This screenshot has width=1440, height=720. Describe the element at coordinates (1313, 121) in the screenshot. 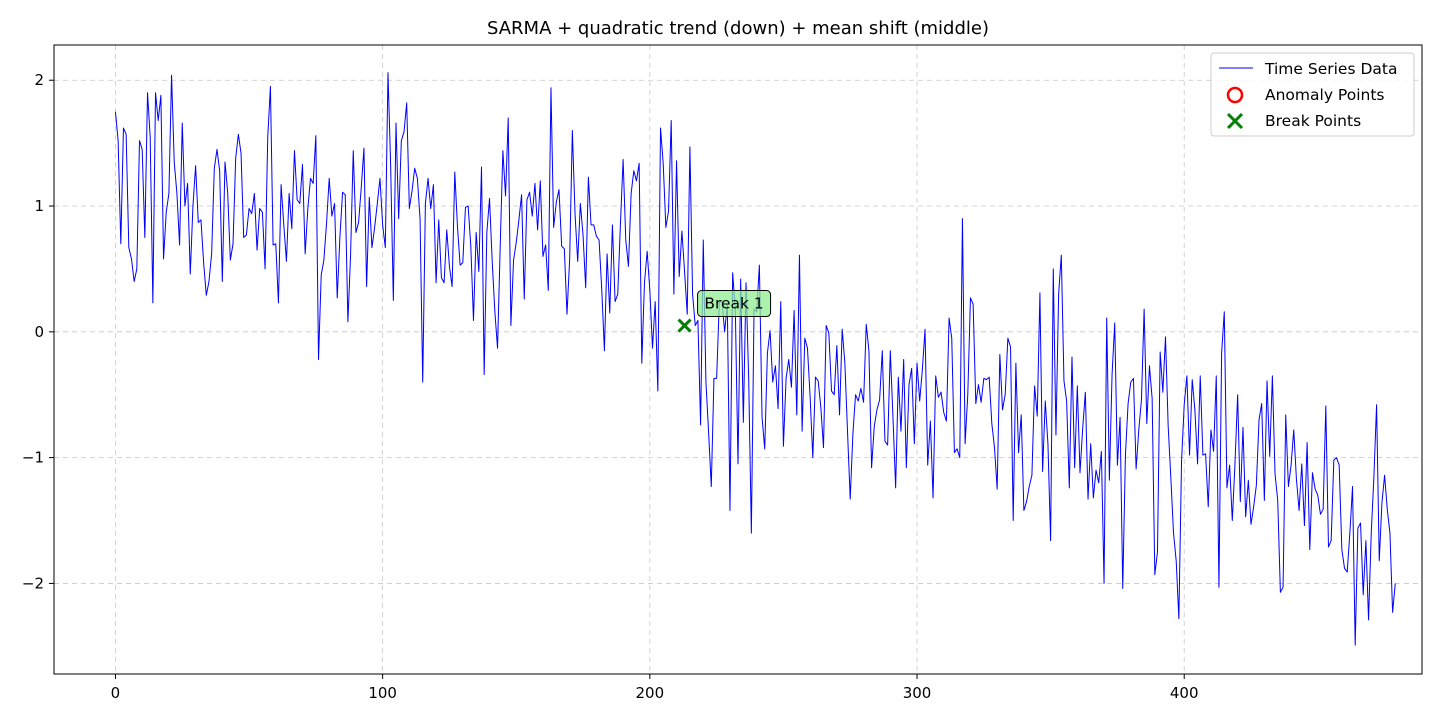

I see `legend-label-break: Break Points` at that location.